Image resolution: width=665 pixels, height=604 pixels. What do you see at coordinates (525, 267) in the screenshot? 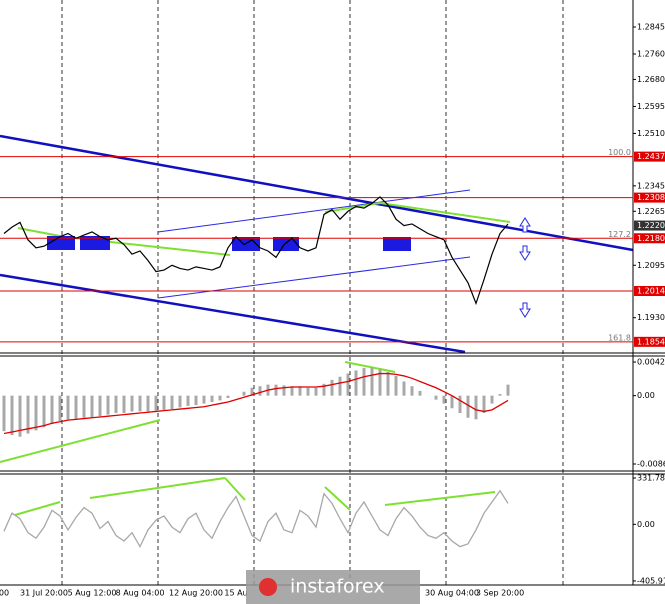
I see `arrows` at bounding box center [525, 267].